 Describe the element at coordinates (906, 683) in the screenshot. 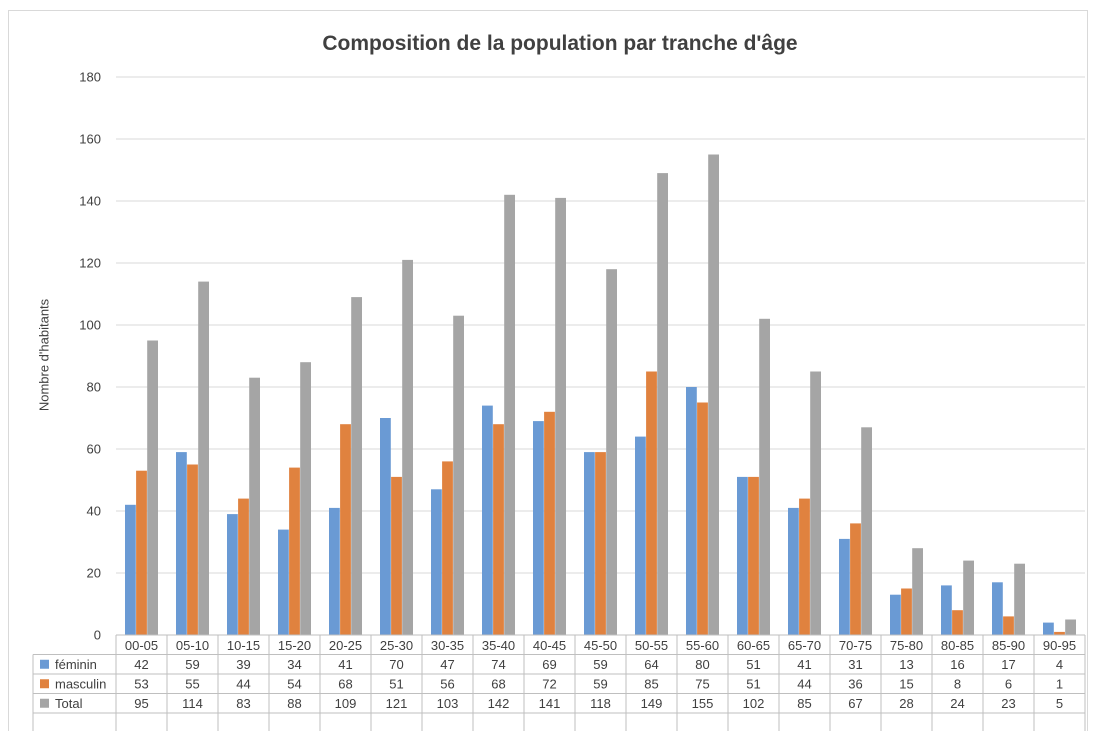

I see `data-label: 15` at that location.